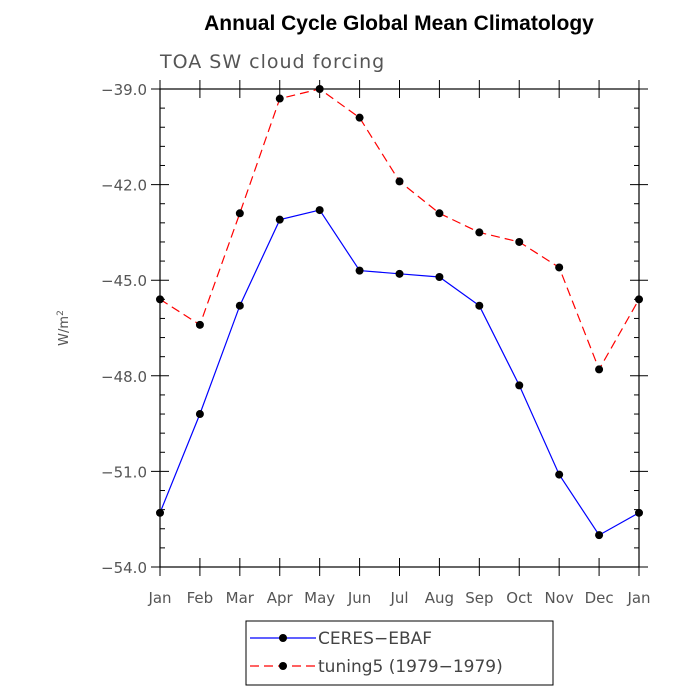  I want to click on x-tick-label: Feb, so click(200, 598).